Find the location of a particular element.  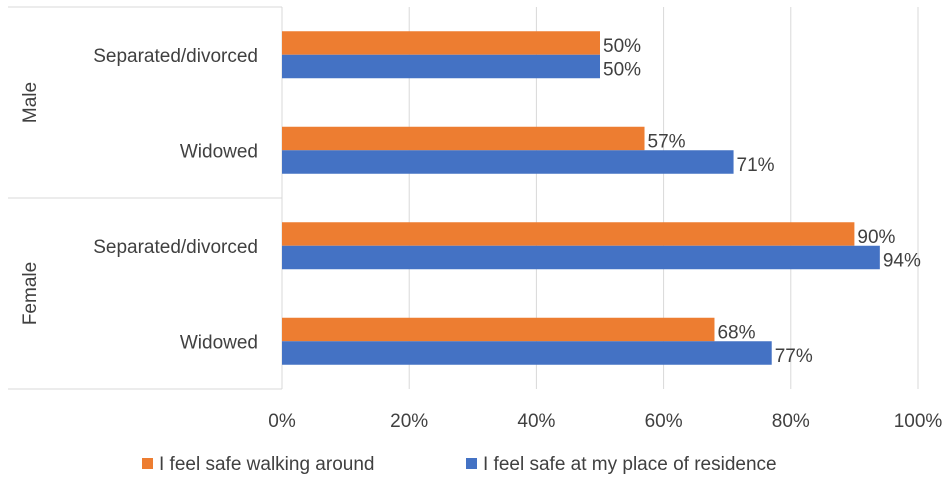

data-label: 57% is located at coordinates (667, 141).